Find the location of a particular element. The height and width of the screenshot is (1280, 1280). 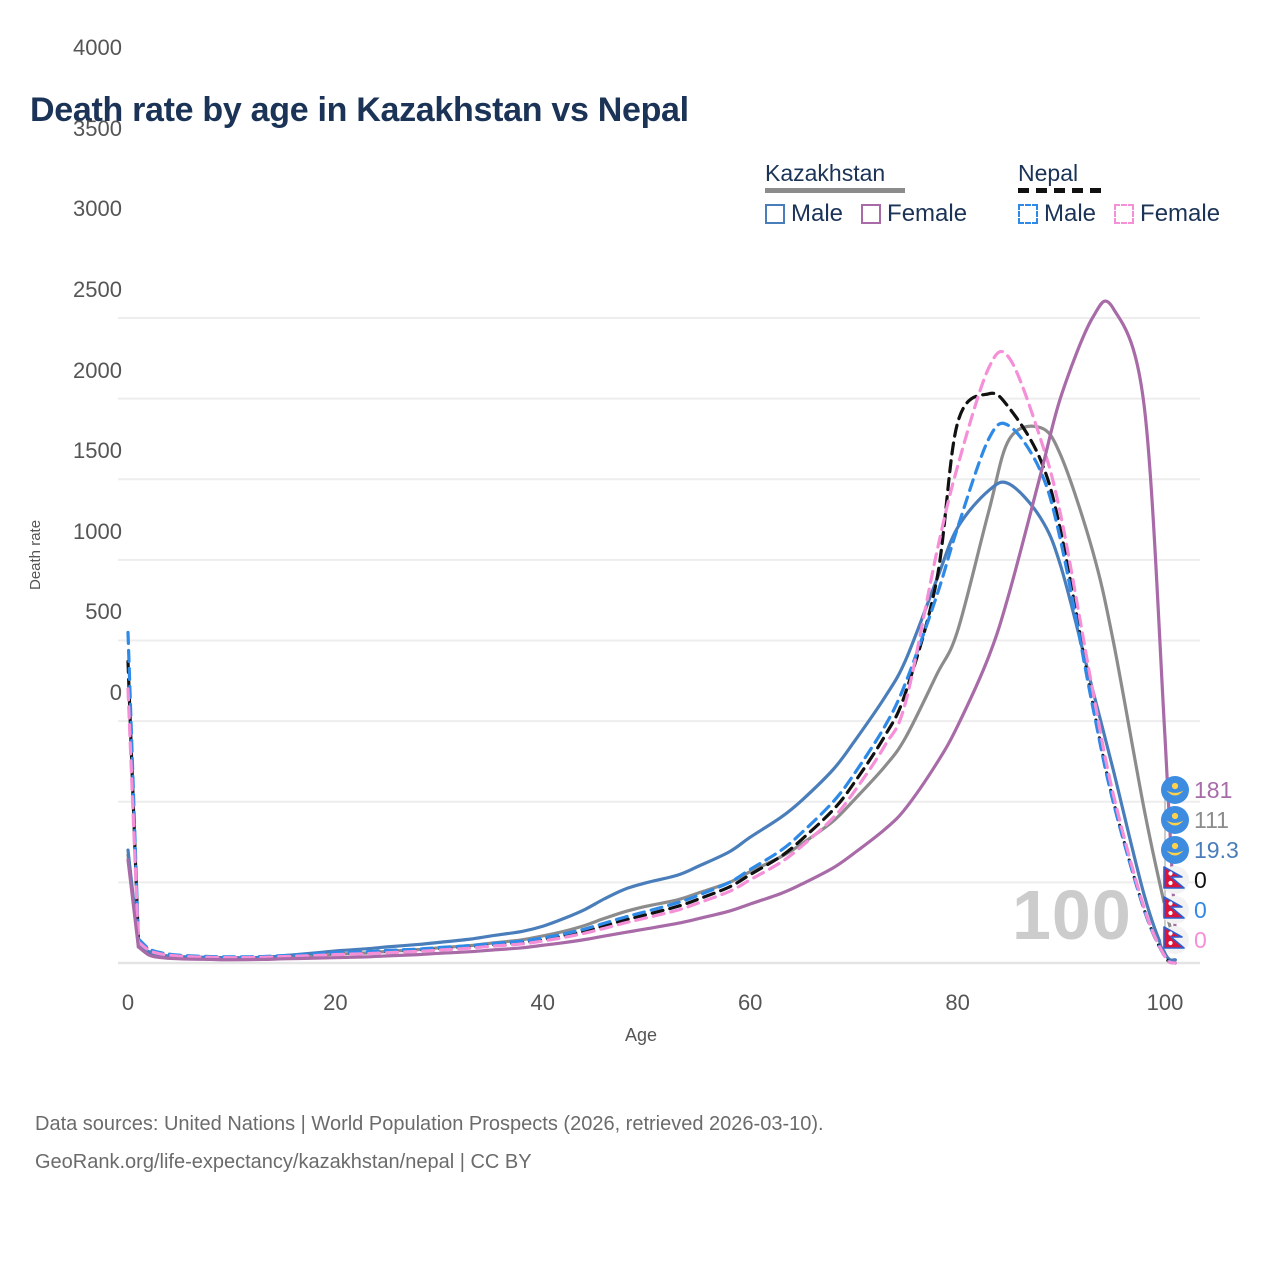

legend-country-kazakhstan-label: Kazakhstan is located at coordinates (825, 173).